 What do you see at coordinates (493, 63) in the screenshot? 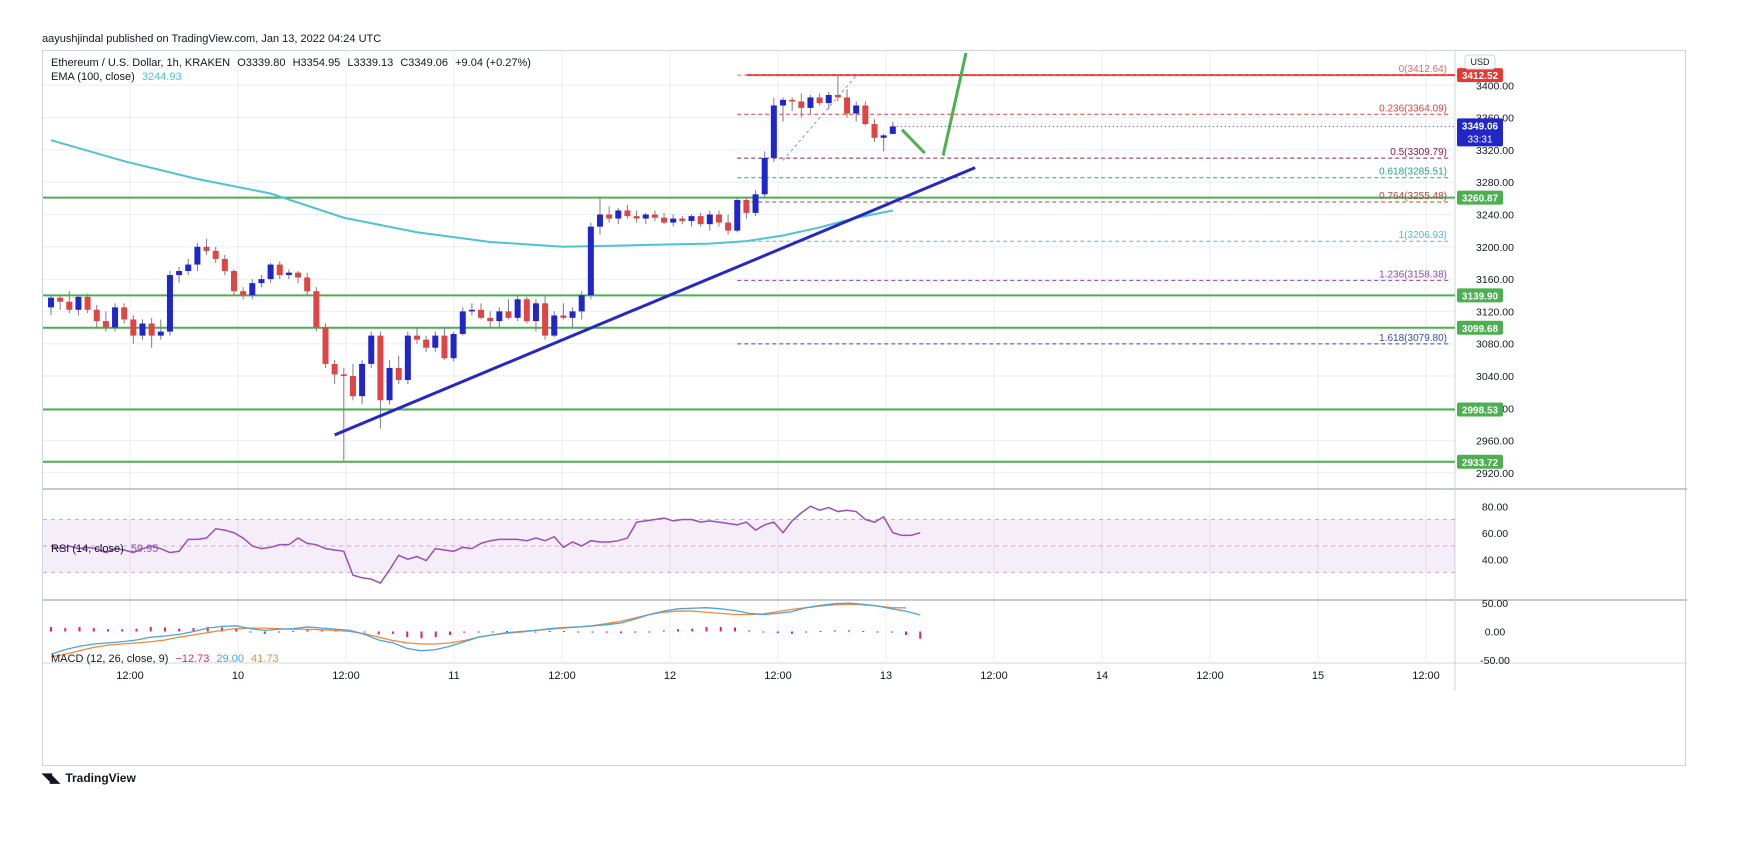
I see `change-value: +9.04 (+0.27%)` at bounding box center [493, 63].